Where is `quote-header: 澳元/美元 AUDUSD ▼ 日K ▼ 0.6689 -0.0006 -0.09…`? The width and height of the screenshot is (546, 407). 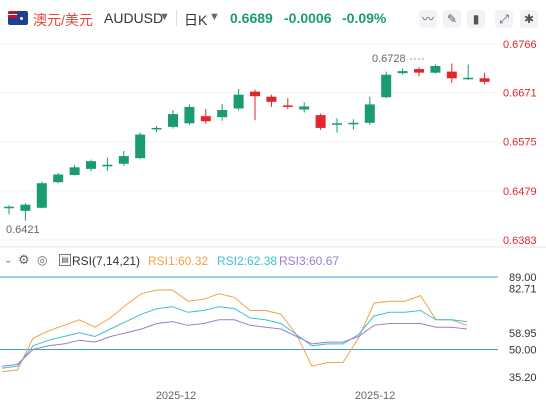
quote-header: 澳元/美元 AUDUSD ▼ 日K ▼ 0.6689 -0.0006 -0.09… is located at coordinates (273, 18).